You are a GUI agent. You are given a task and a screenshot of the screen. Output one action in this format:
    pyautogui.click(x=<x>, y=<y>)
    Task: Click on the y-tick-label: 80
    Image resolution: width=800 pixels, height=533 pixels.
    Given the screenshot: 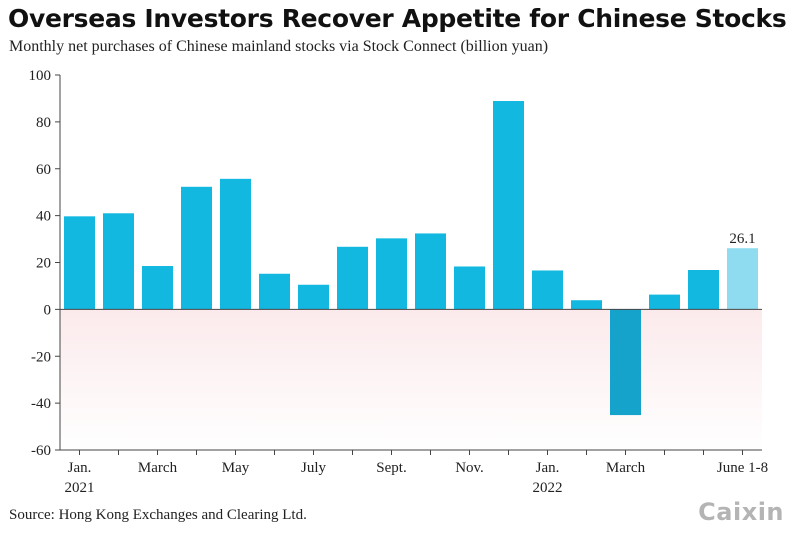 What is the action you would take?
    pyautogui.click(x=43, y=123)
    